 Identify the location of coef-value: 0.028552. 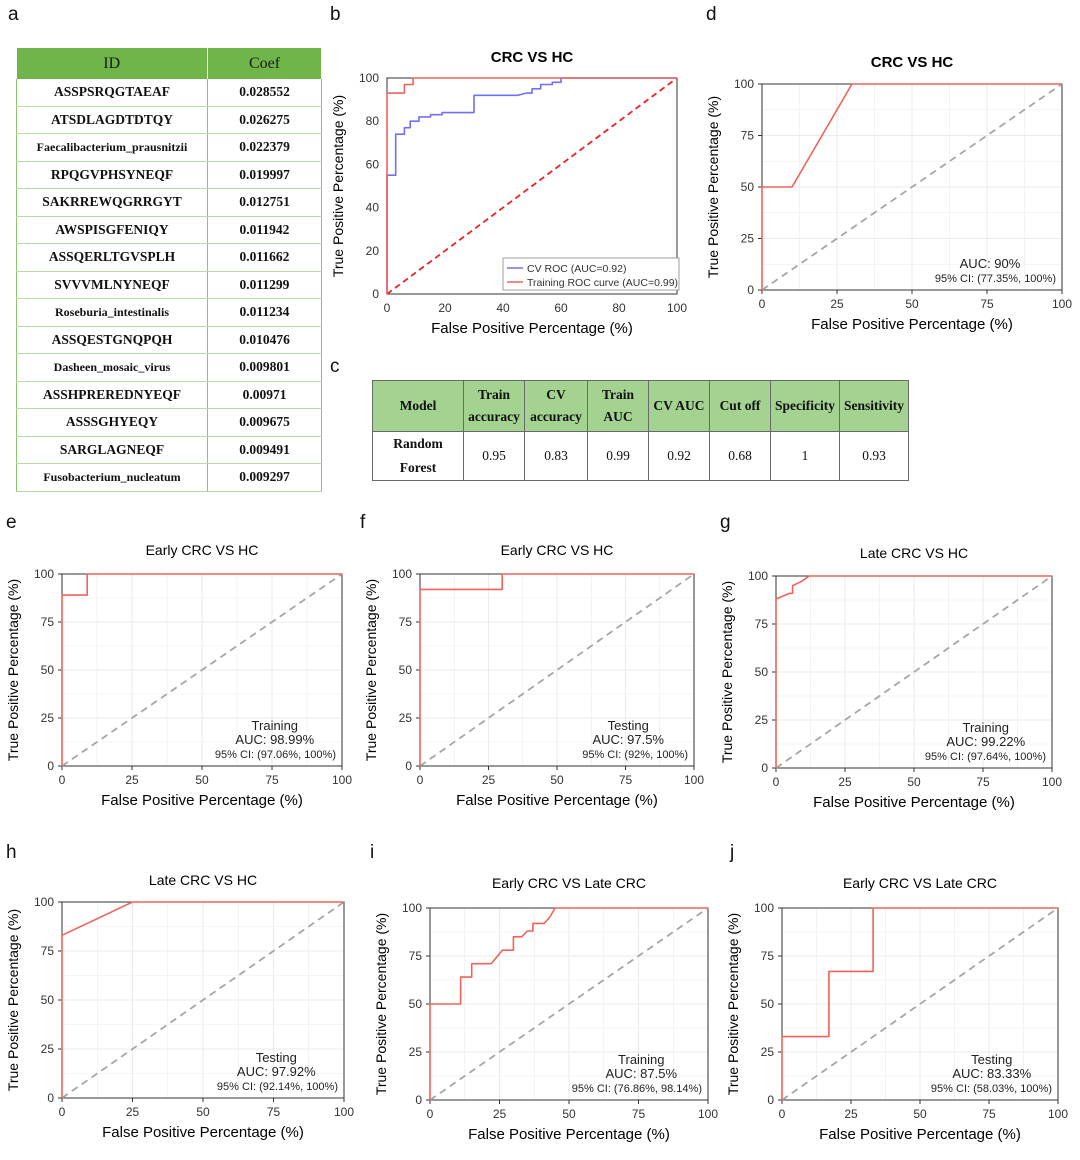
(264, 93).